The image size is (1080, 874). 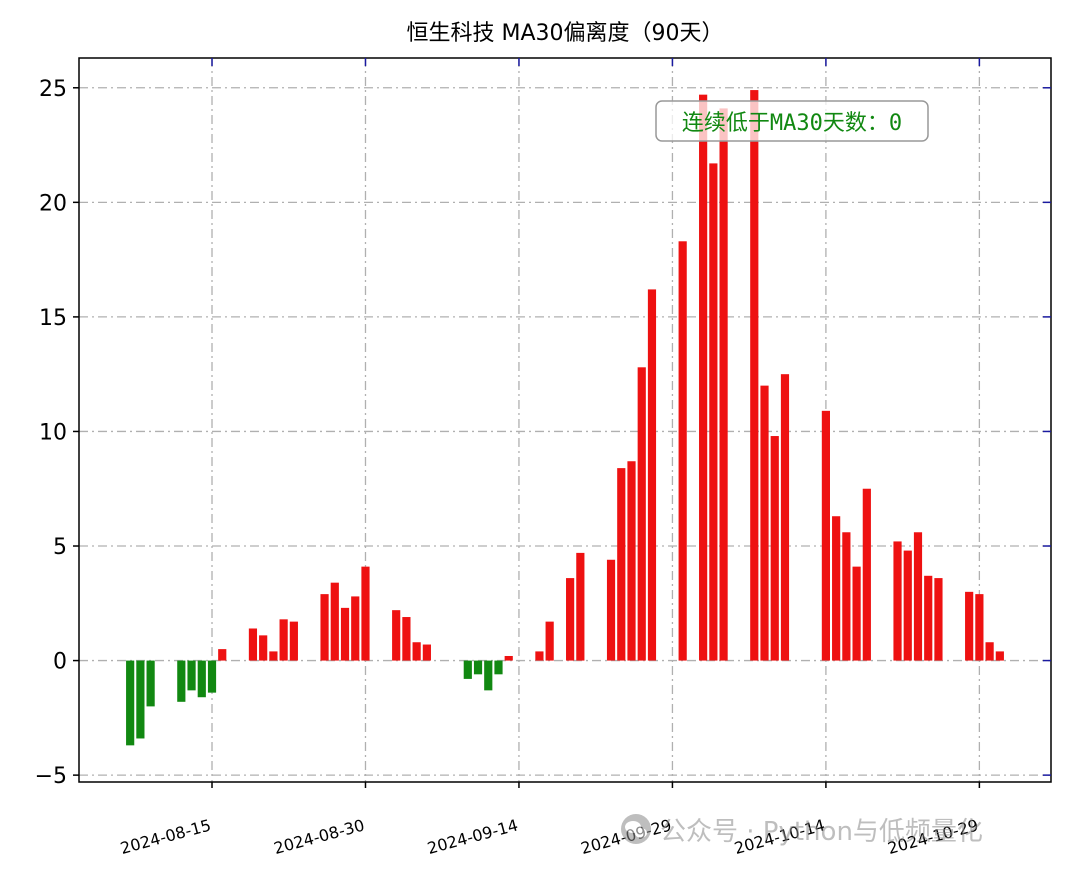 I want to click on x-tick-label: 2024-09-14, so click(x=472, y=837).